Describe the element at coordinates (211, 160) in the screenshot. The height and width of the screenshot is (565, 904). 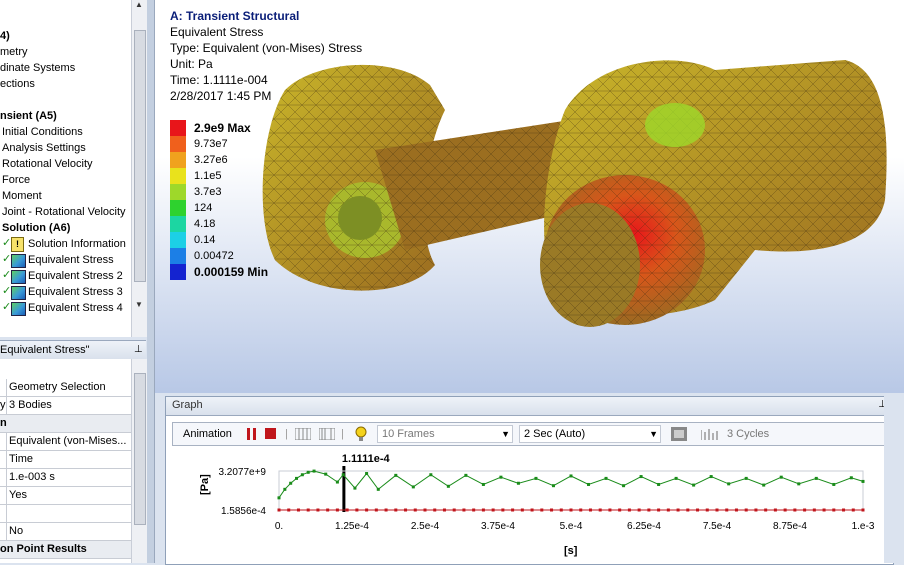
I see `legend-label: 3.27e6` at that location.